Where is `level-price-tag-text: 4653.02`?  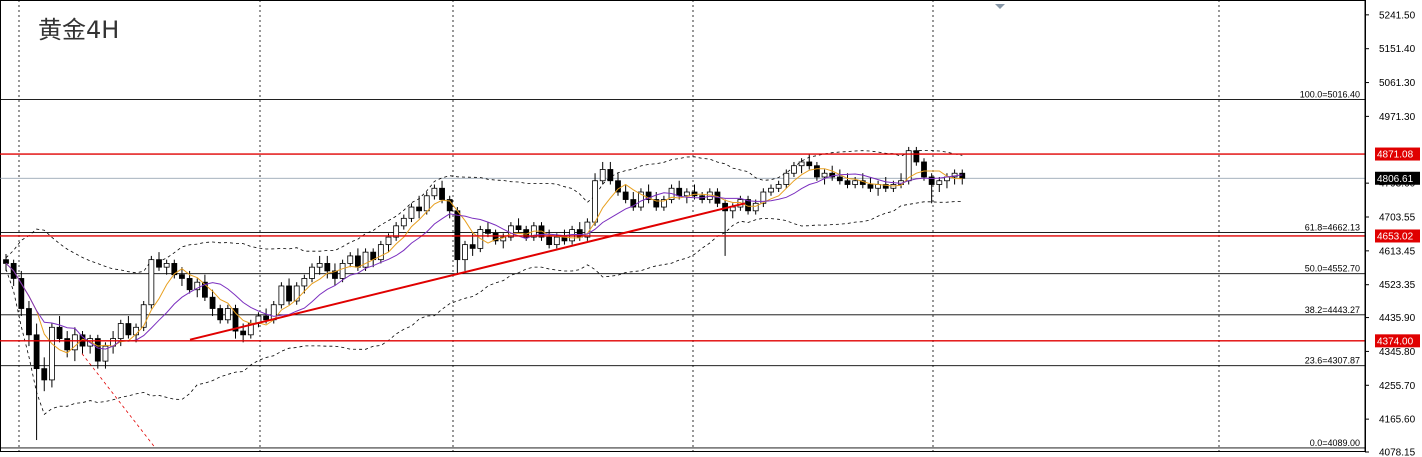 level-price-tag-text: 4653.02 is located at coordinates (1395, 236).